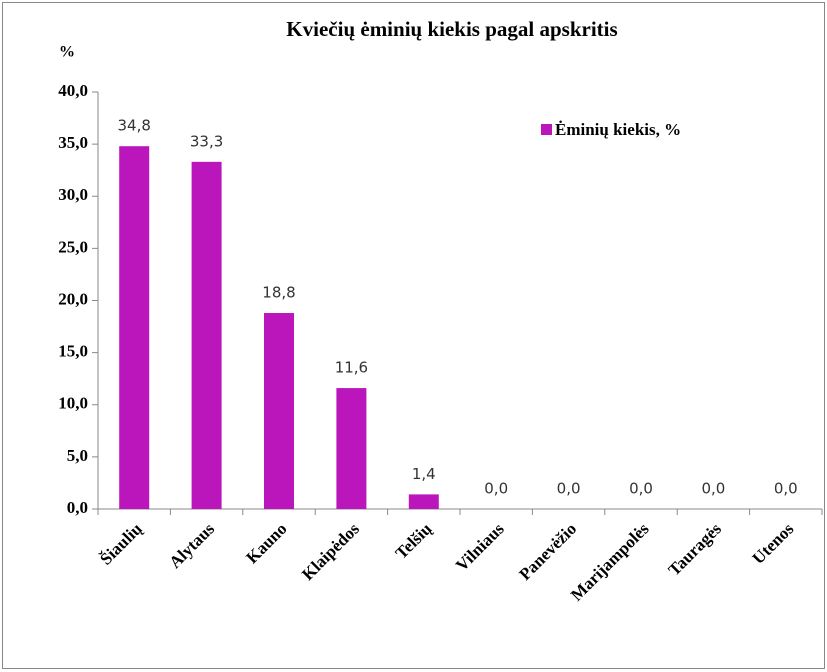 This screenshot has height=672, width=827. I want to click on data-label: 1,4, so click(424, 474).